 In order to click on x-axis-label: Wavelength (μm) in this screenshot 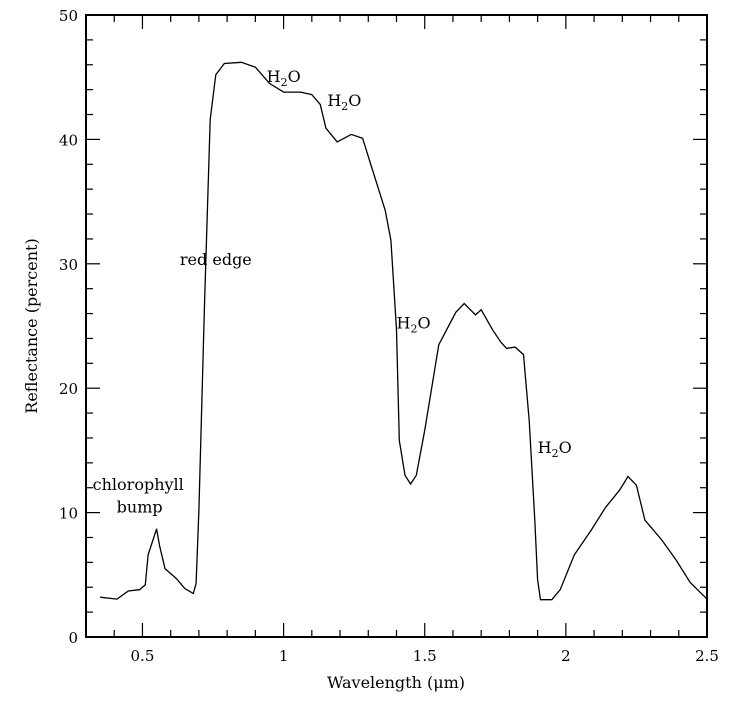, I will do `click(396, 682)`.